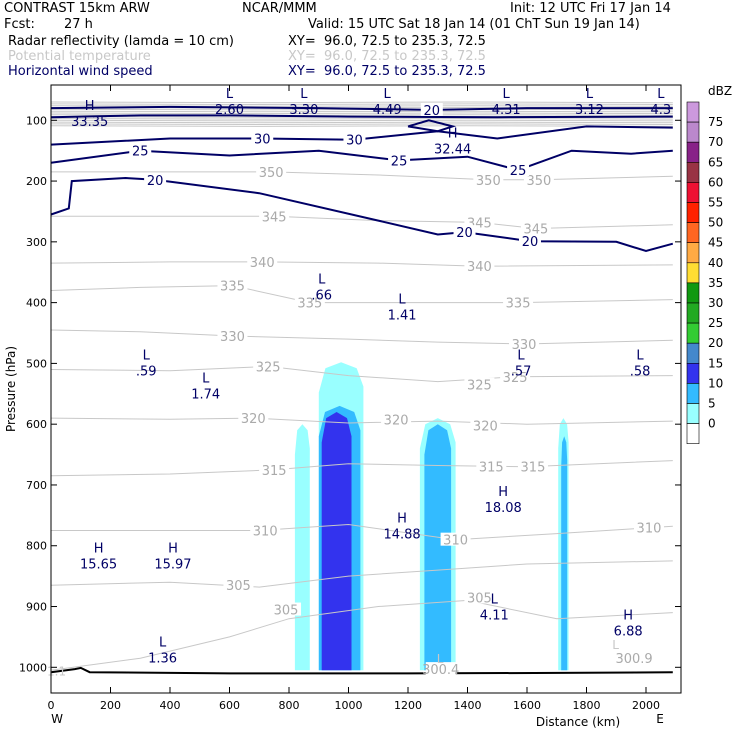 Image resolution: width=740 pixels, height=740 pixels. Describe the element at coordinates (503, 508) in the screenshot. I see `extremum-value: 18.08` at that location.